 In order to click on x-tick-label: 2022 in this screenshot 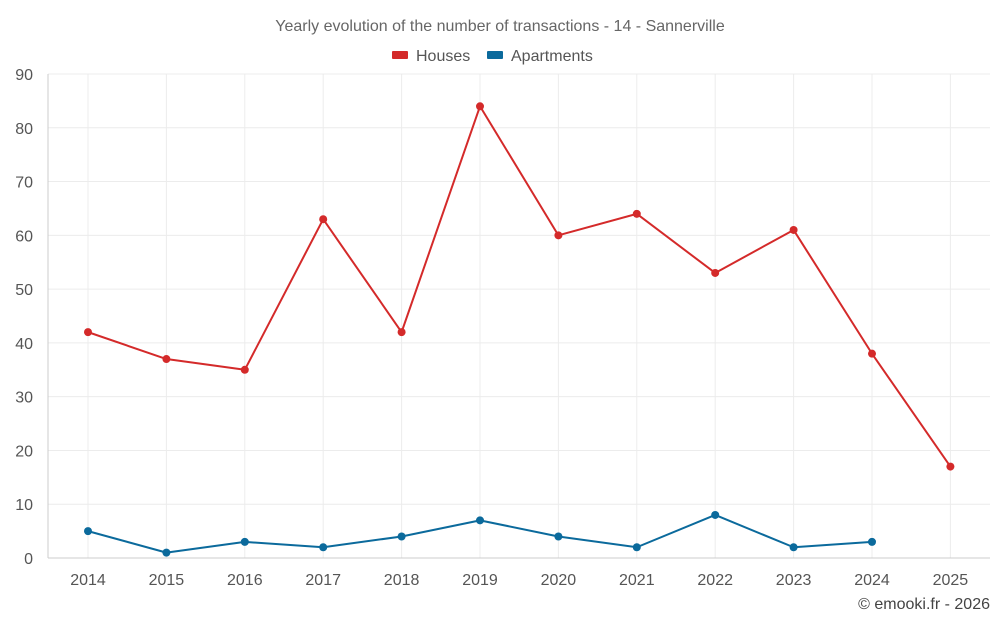, I will do `click(715, 580)`.